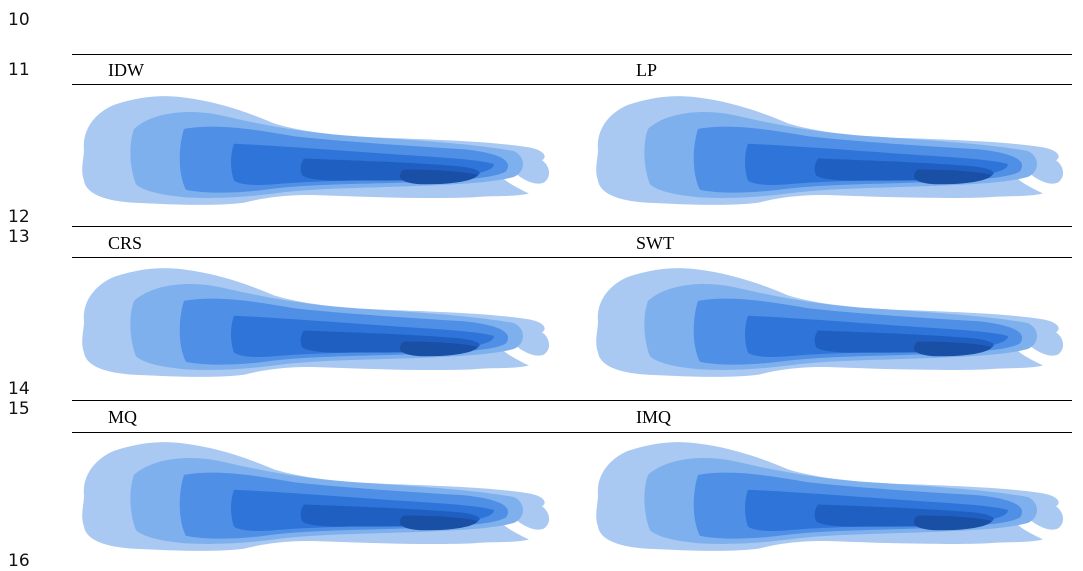  I want to click on line-number-15: 15, so click(19, 409).